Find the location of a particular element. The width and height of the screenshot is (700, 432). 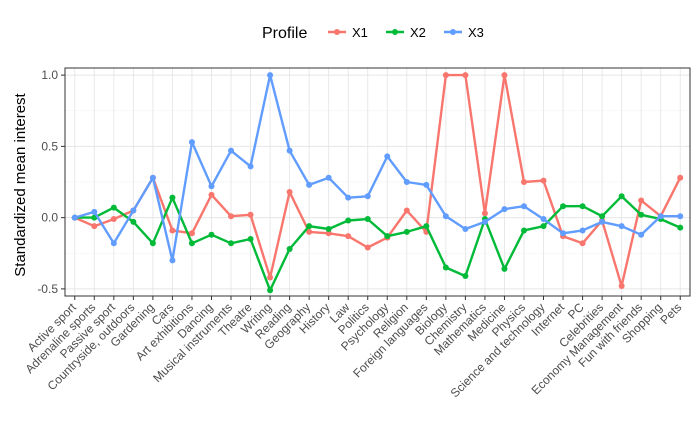

y-axis-title: Standardized mean interest is located at coordinates (20, 184).